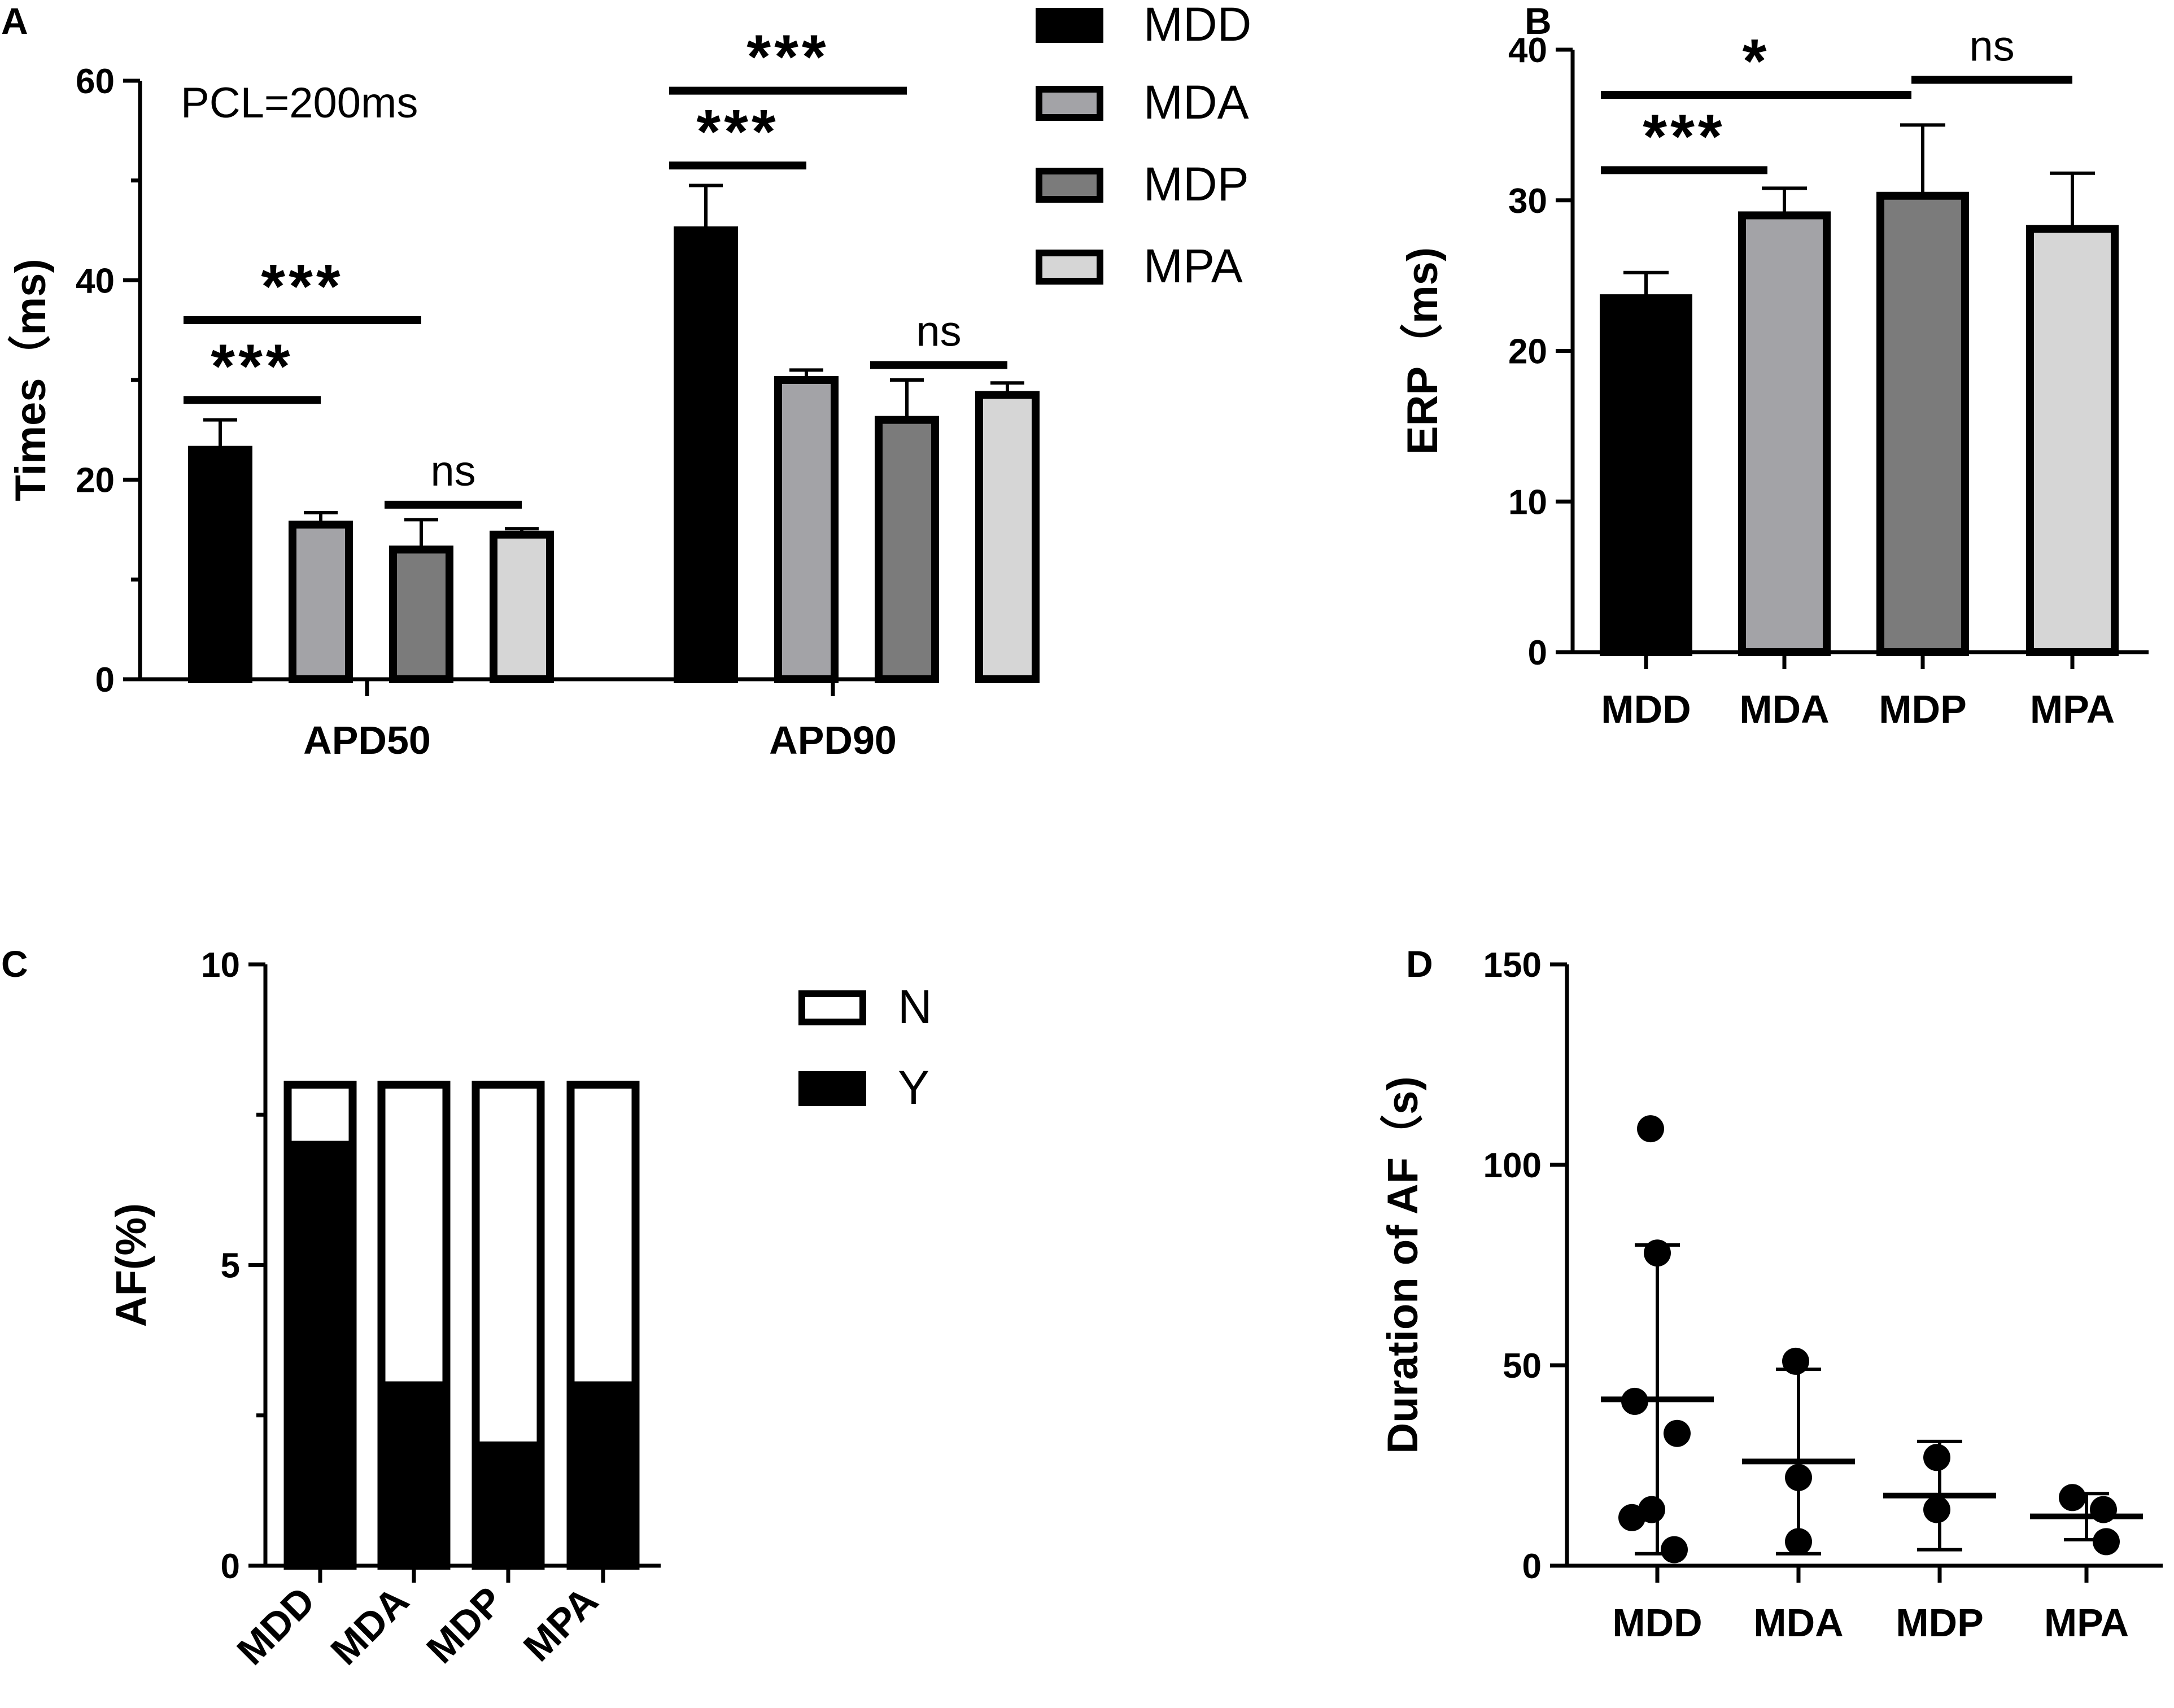 Image resolution: width=2174 pixels, height=1708 pixels. What do you see at coordinates (832, 1088) in the screenshot?
I see `panel-c-legend-swatch-y` at bounding box center [832, 1088].